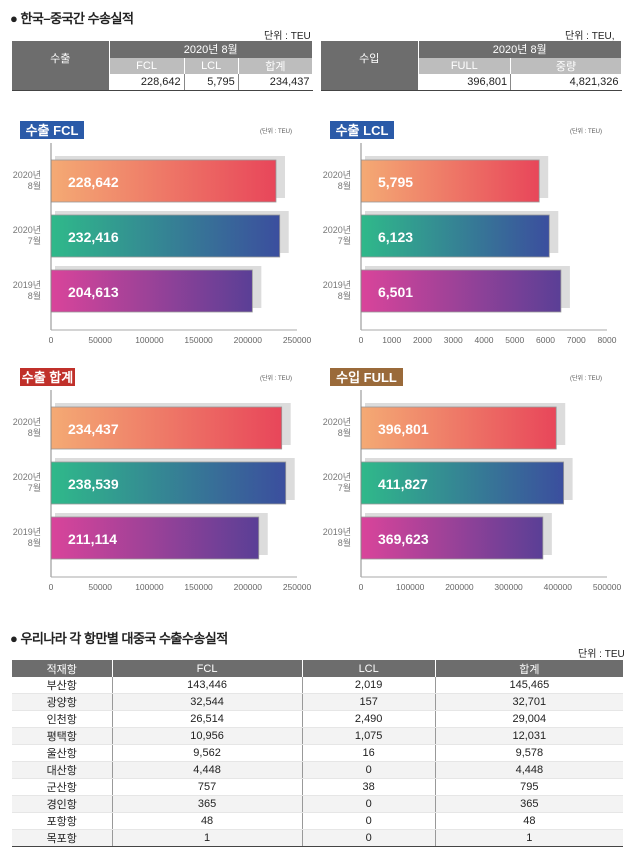  What do you see at coordinates (484, 340) in the screenshot?
I see `tick-label: 4000` at bounding box center [484, 340].